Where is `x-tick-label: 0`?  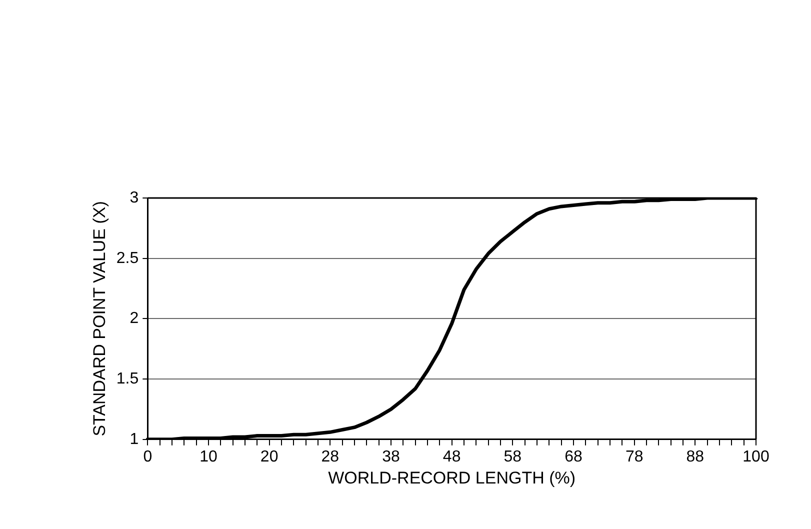
x-tick-label: 0 is located at coordinates (147, 457).